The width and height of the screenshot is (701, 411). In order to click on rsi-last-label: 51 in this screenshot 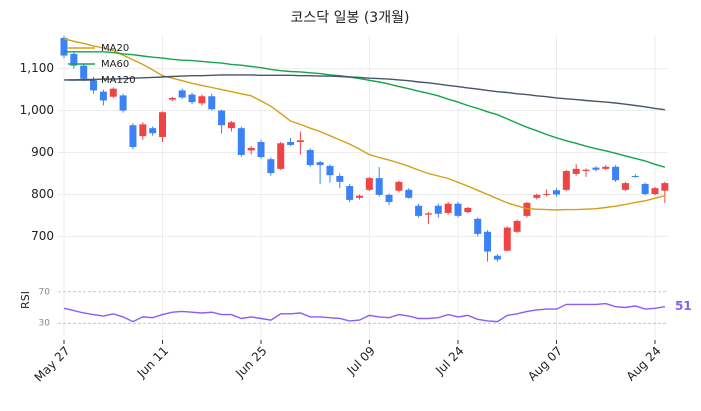, I will do `click(683, 306)`.